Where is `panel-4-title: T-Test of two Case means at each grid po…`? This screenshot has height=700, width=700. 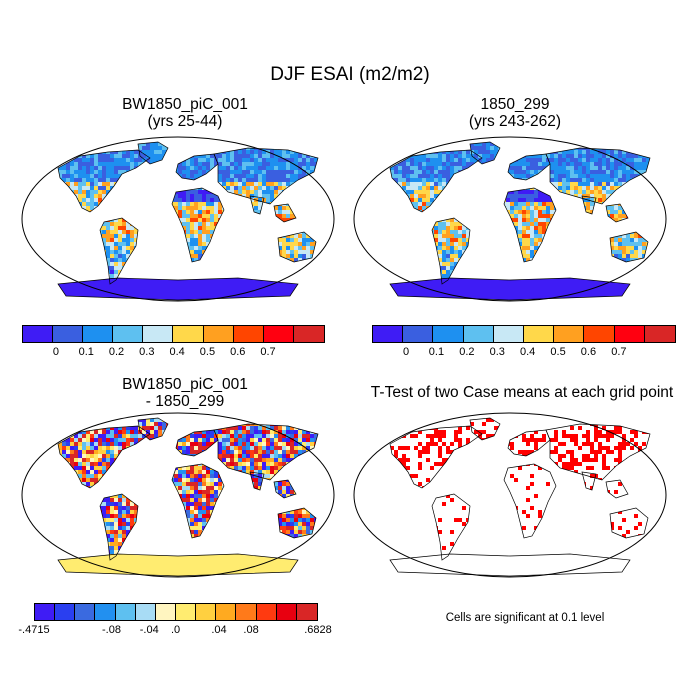
panel-4-title: T-Test of two Case means at each grid po… is located at coordinates (522, 392).